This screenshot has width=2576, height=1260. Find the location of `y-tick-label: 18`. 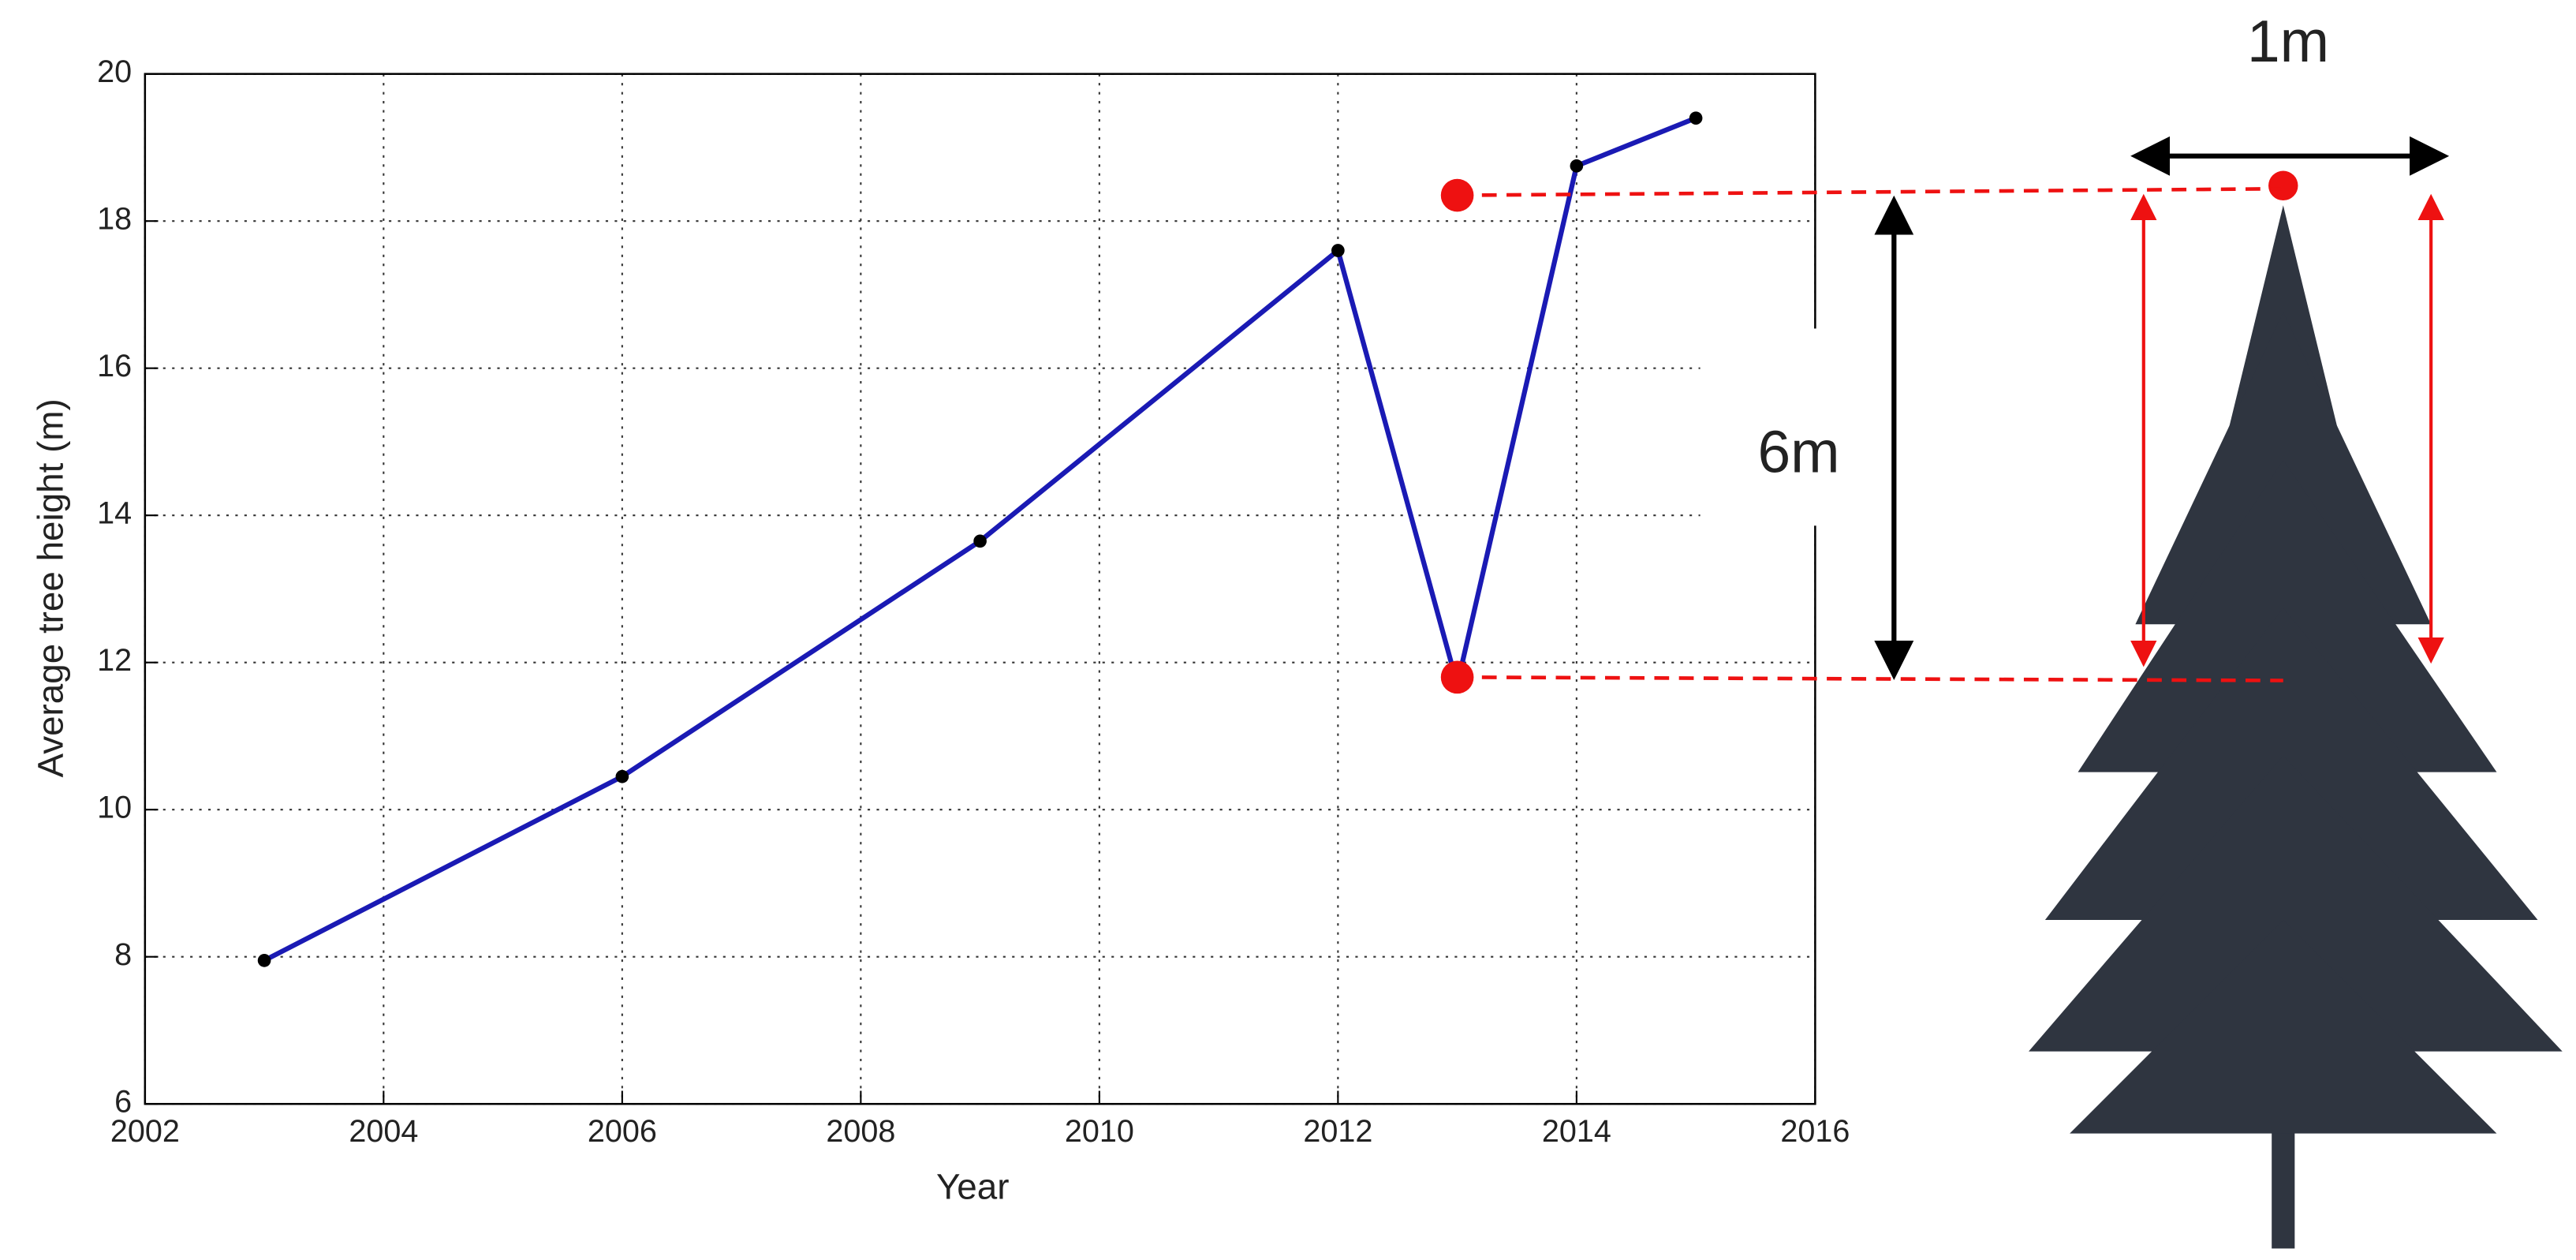

y-tick-label: 18 is located at coordinates (114, 219).